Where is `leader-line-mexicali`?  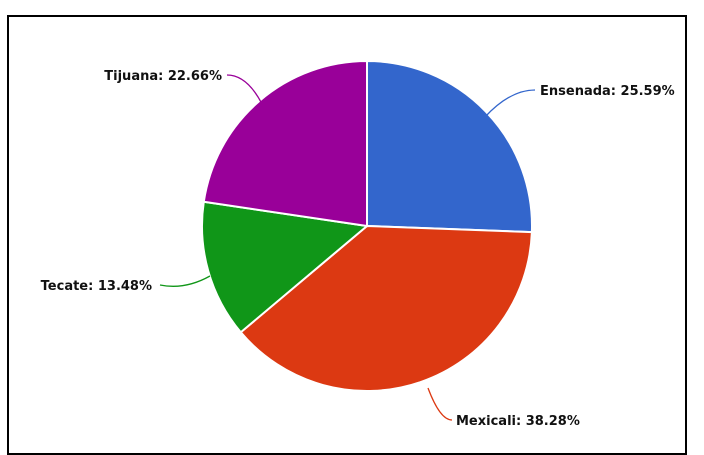 leader-line-mexicali is located at coordinates (440, 404).